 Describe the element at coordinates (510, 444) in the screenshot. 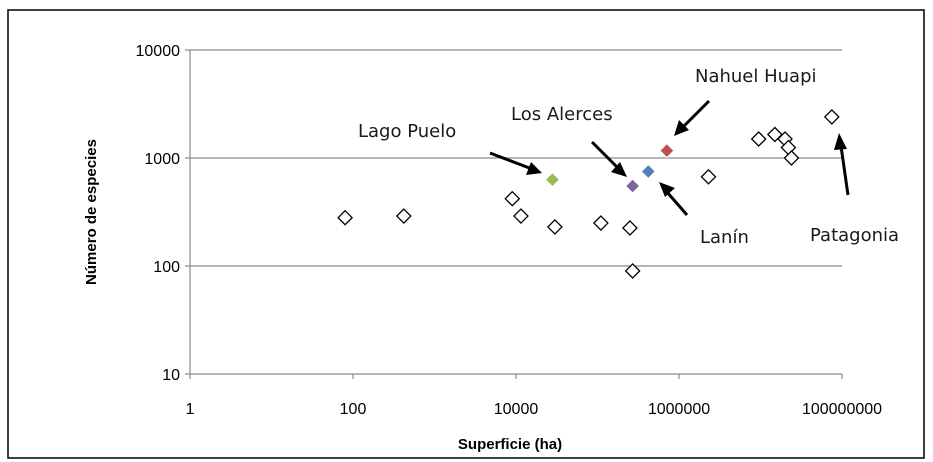

I see `x-axis-title: Superficie (ha)` at that location.